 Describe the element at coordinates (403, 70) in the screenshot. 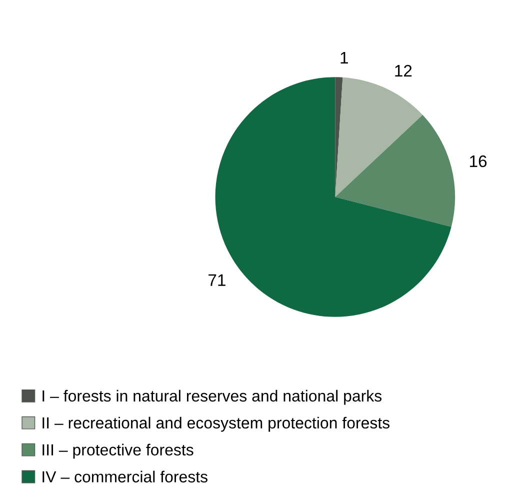

I see `data-label: 12` at that location.